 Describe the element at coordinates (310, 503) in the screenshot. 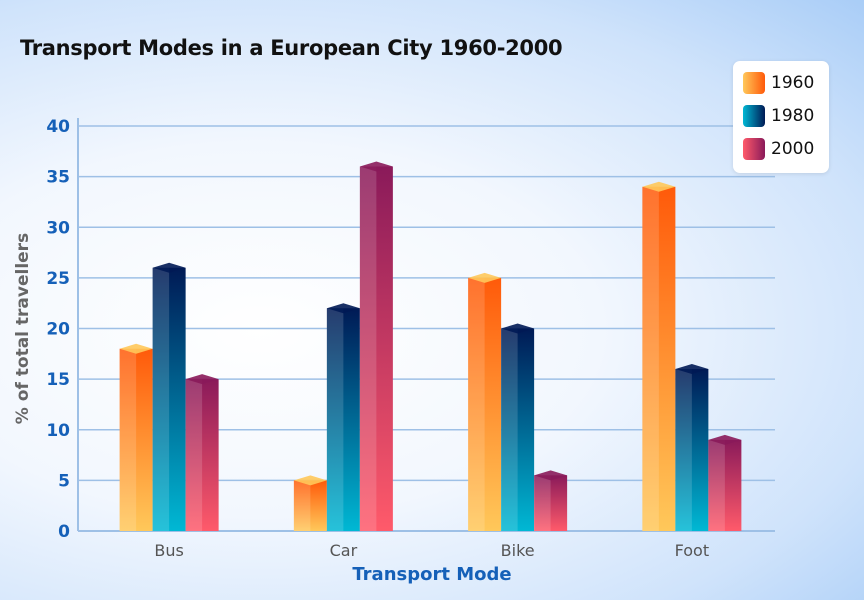

I see `bar-car-1960` at that location.